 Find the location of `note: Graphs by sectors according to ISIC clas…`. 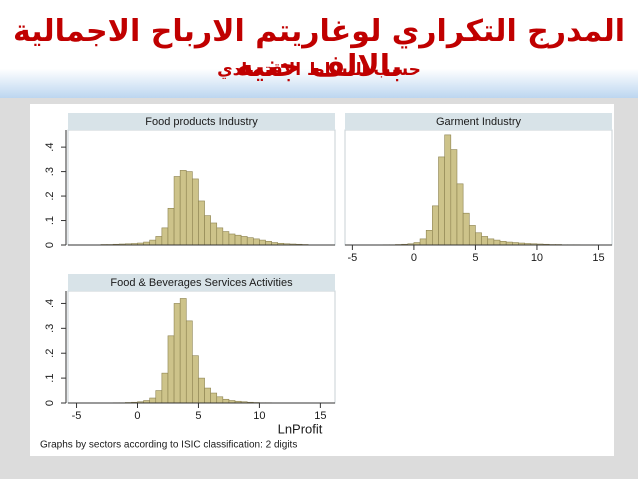

note: Graphs by sectors according to ISIC clas… is located at coordinates (168, 445).